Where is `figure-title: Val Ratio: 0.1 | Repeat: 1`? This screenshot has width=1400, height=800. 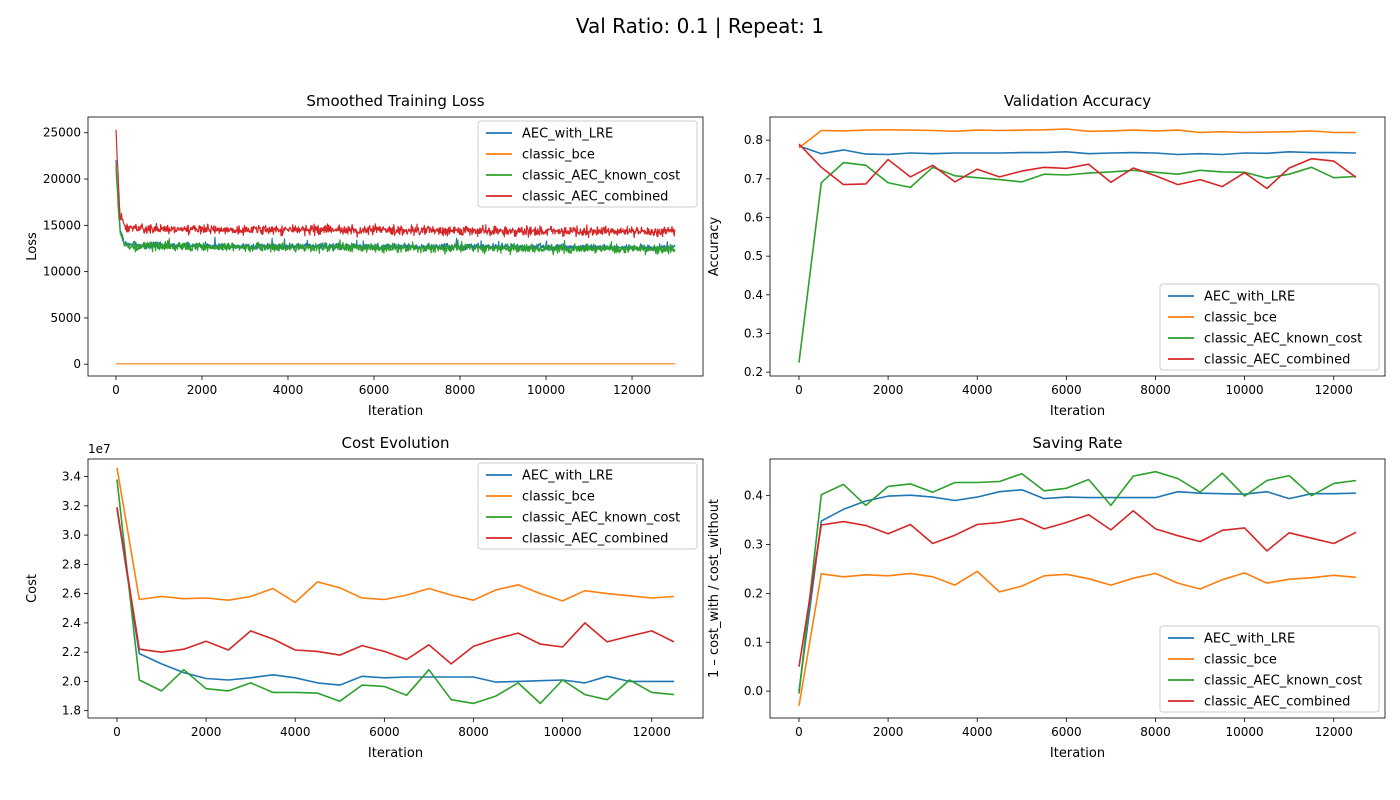
figure-title: Val Ratio: 0.1 | Repeat: 1 is located at coordinates (700, 26).